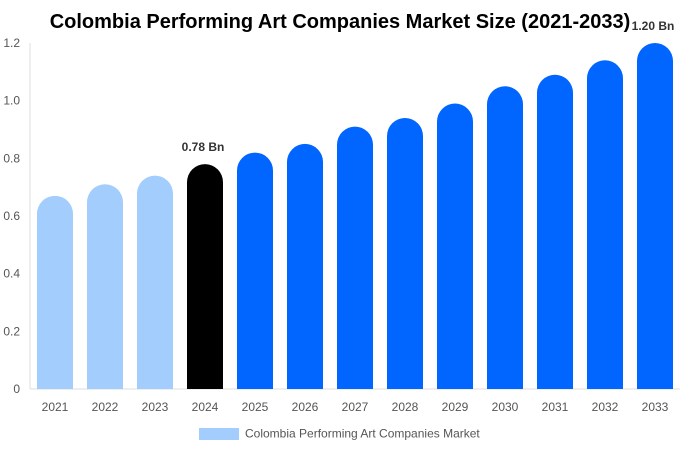 This screenshot has height=450, width=680. What do you see at coordinates (11, 158) in the screenshot?
I see `y-tick-label: 0.8` at bounding box center [11, 158].